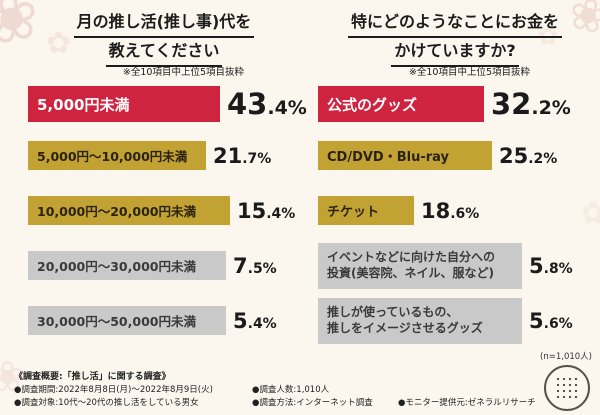 The image size is (600, 415). I want to click on bar-value: 15.4%, so click(266, 210).